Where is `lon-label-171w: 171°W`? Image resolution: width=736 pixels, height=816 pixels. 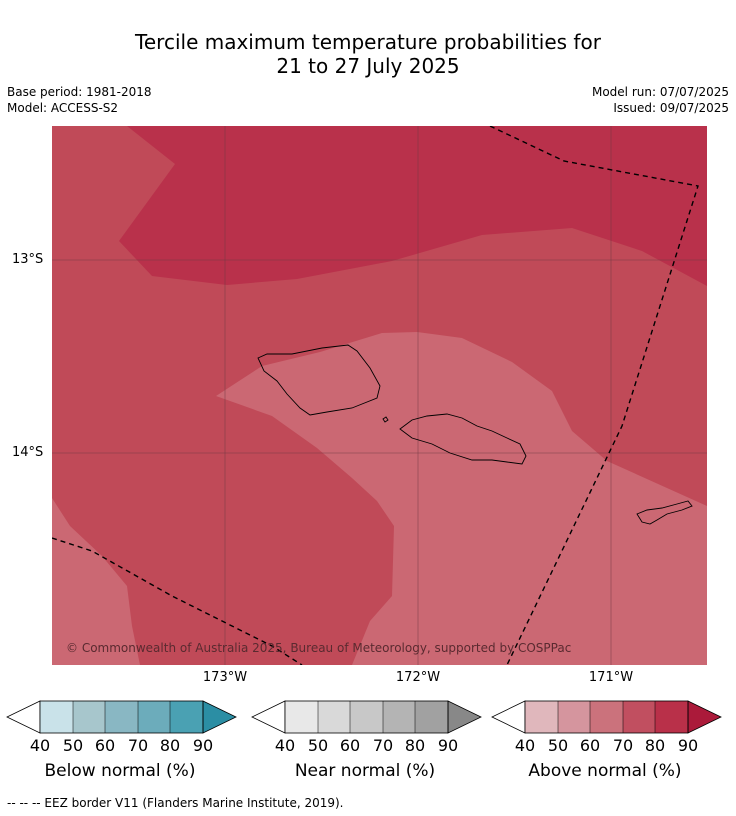
lon-label-171w: 171°W is located at coordinates (611, 677).